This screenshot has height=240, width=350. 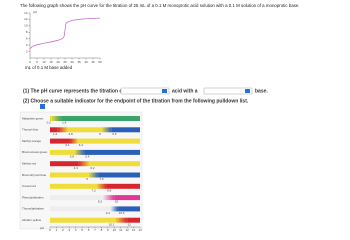 What do you see at coordinates (94, 190) in the screenshot?
I see `range-label: 7.2` at bounding box center [94, 190].